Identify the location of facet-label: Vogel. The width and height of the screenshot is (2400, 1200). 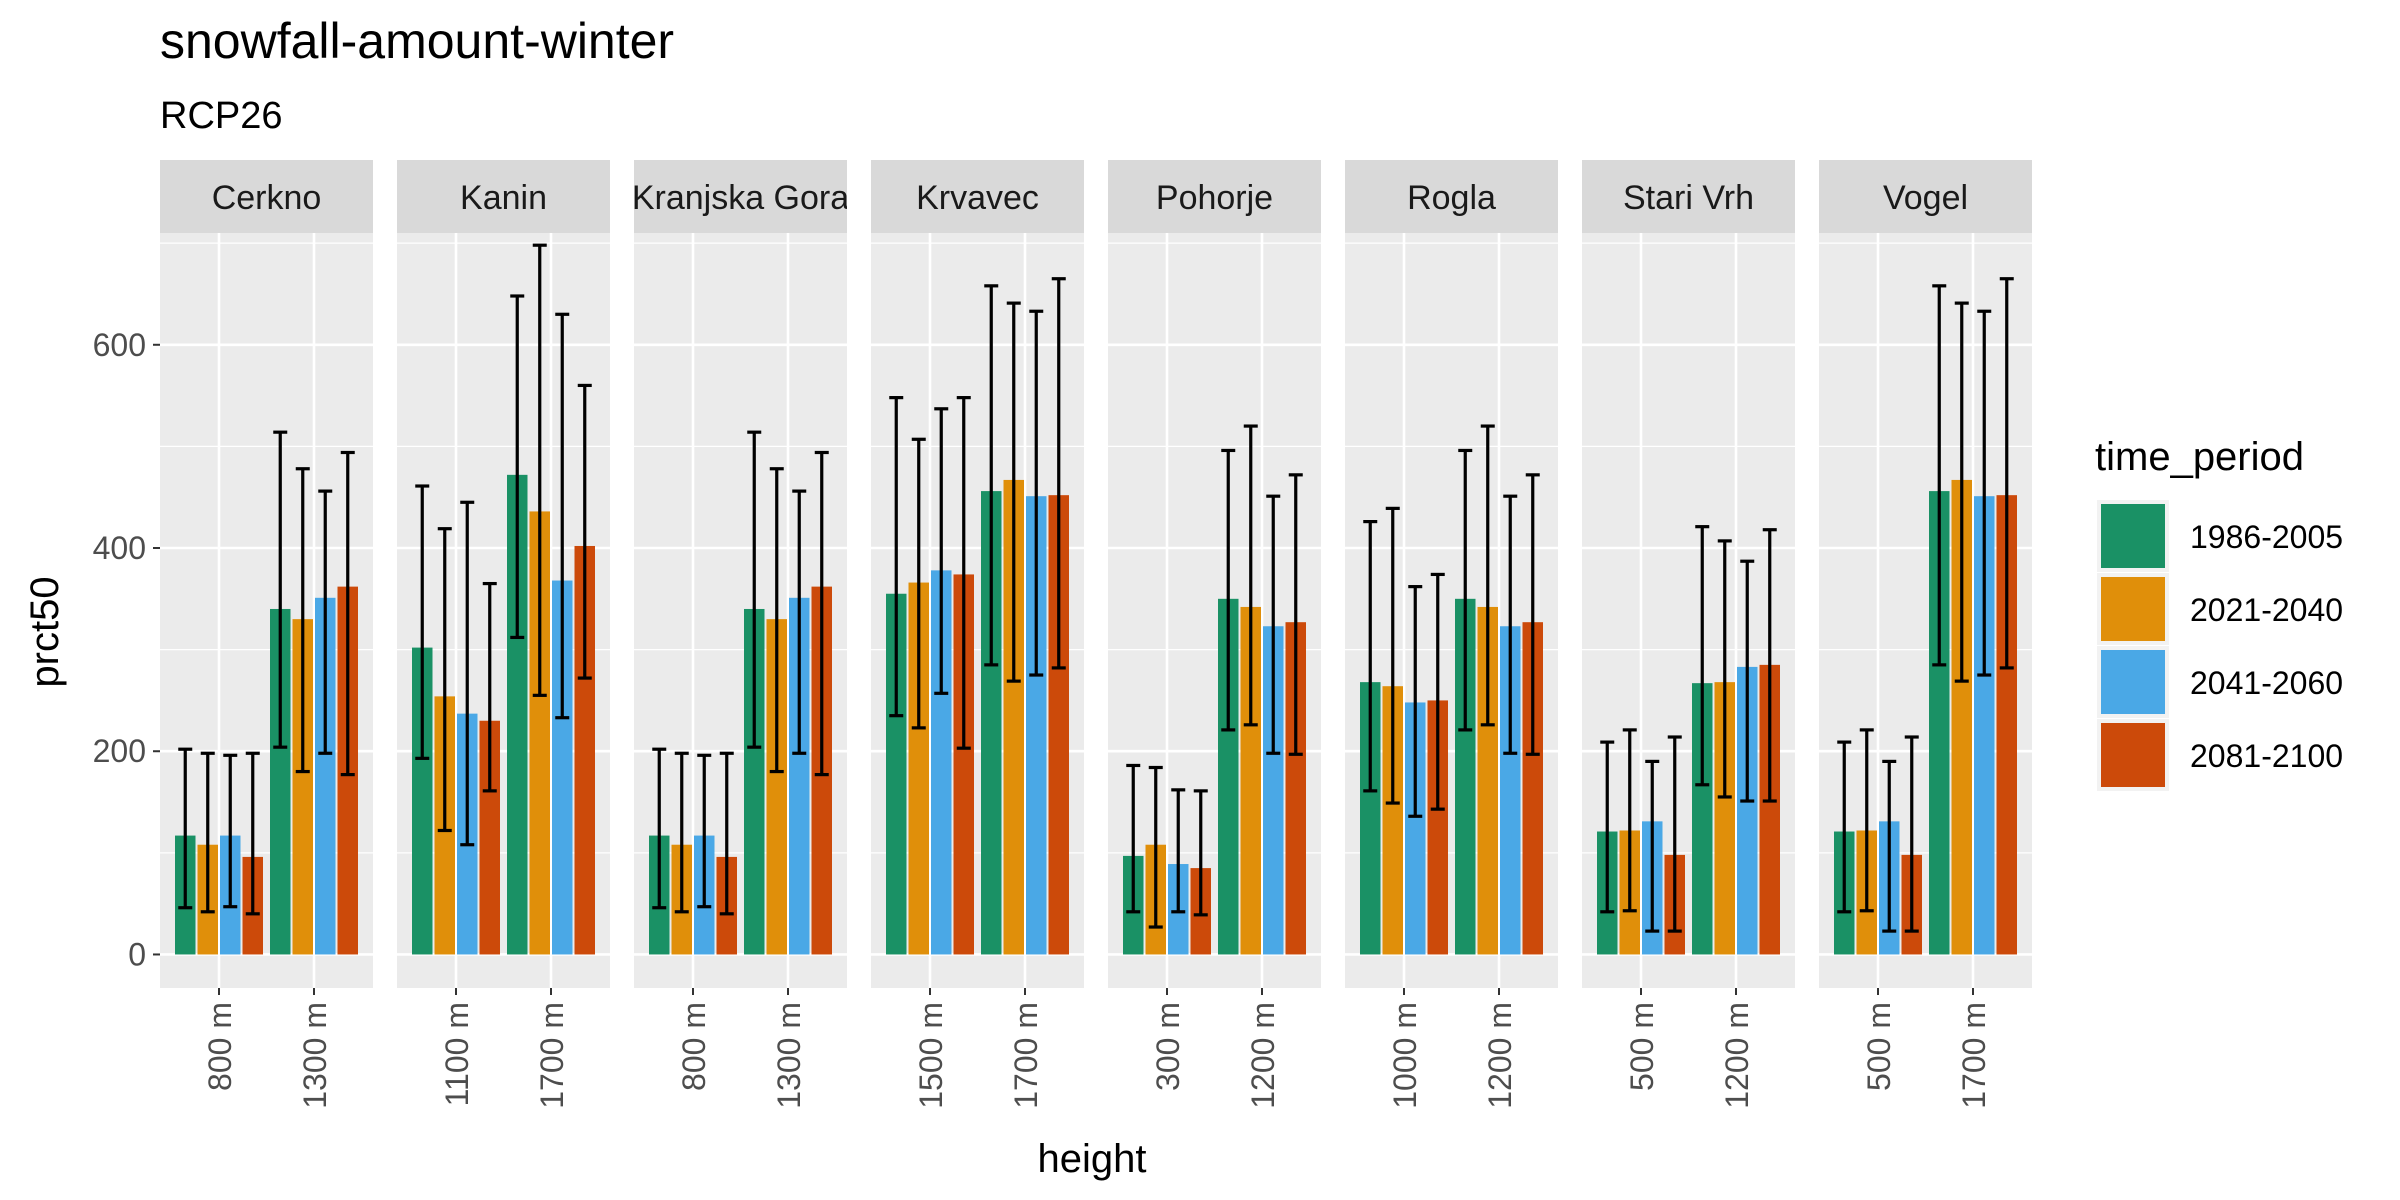
(1925, 198).